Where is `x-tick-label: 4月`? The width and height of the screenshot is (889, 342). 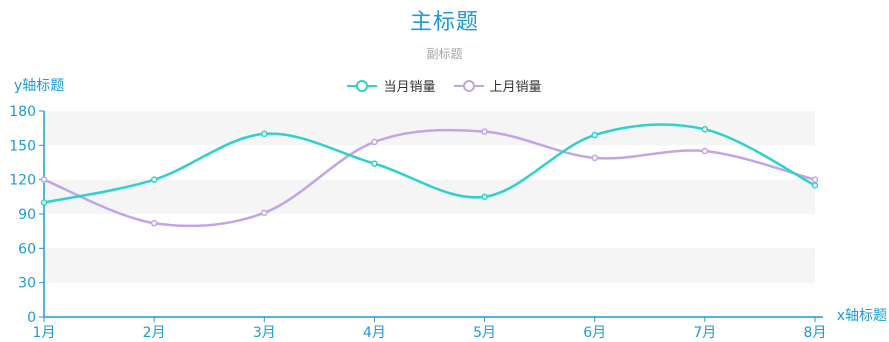
x-tick-label: 4月 is located at coordinates (374, 333).